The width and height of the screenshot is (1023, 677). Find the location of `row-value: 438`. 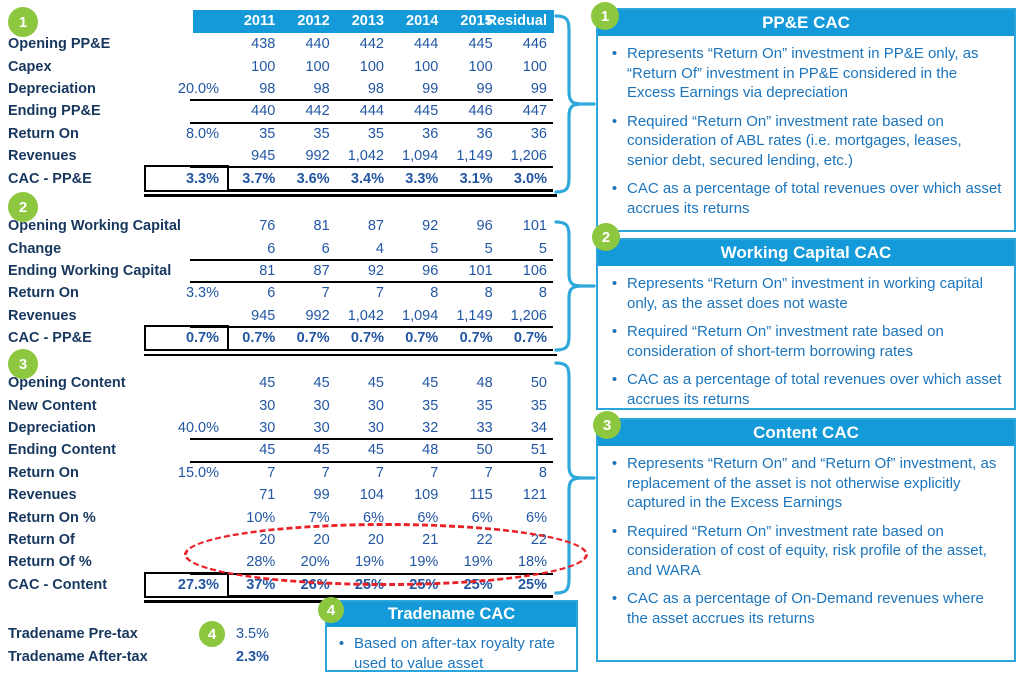

row-value: 438 is located at coordinates (263, 44).